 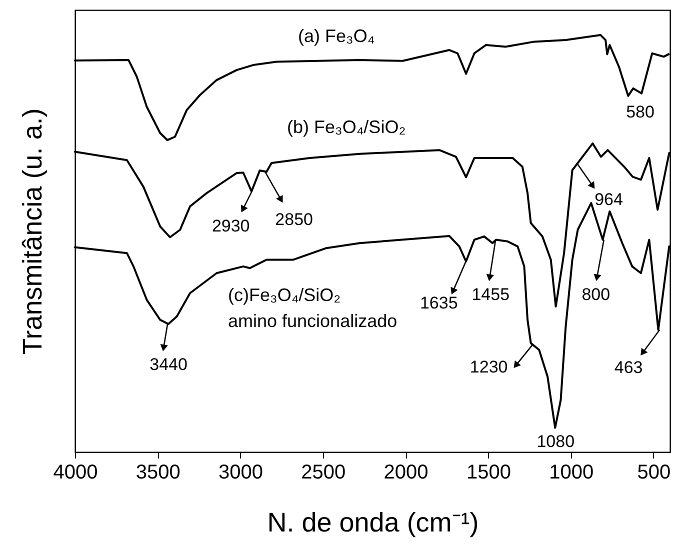 What do you see at coordinates (628, 367) in the screenshot?
I see `annotation: 463` at bounding box center [628, 367].